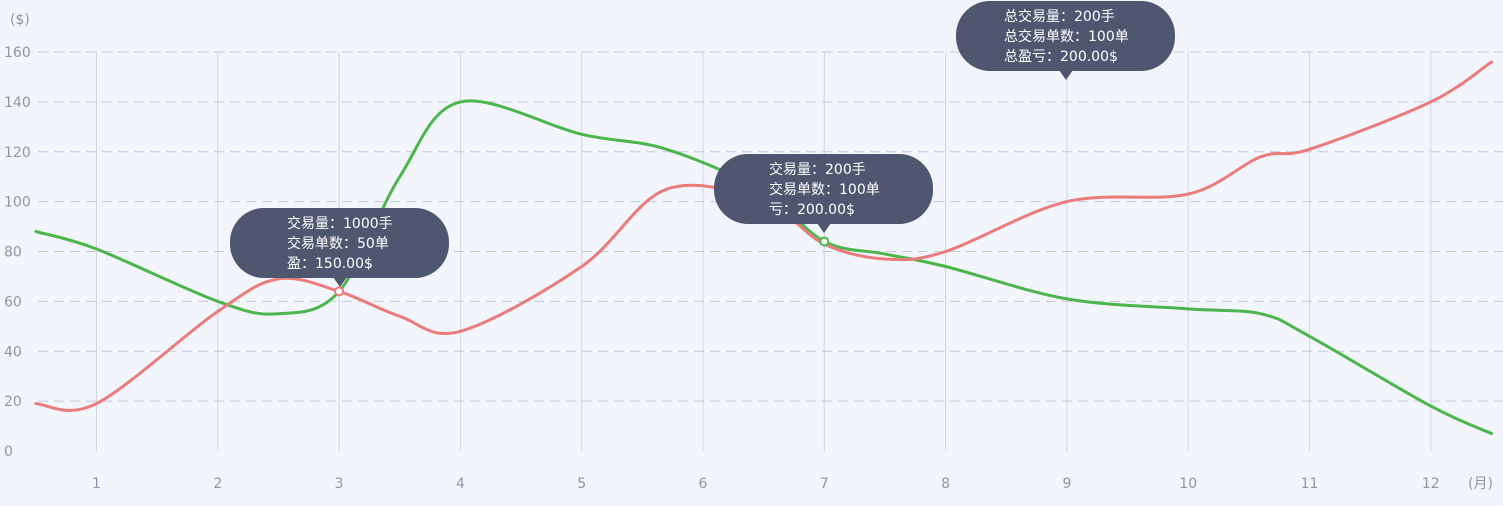 The width and height of the screenshot is (1503, 506). Describe the element at coordinates (581, 484) in the screenshot. I see `x-tick-label: 5` at that location.